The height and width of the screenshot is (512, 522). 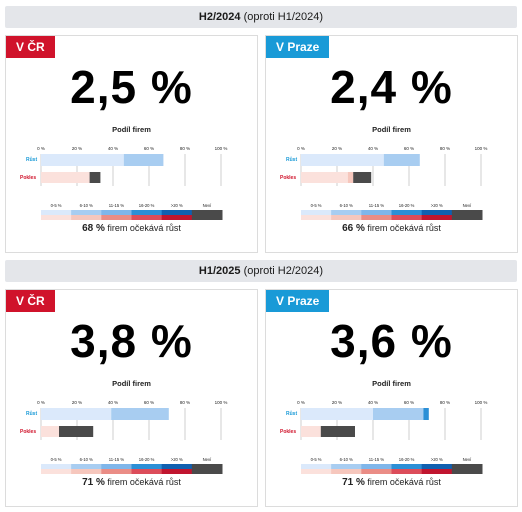 What do you see at coordinates (131, 228) in the screenshot?
I see `panel-footer: 68 % firem očekává růst` at bounding box center [131, 228].